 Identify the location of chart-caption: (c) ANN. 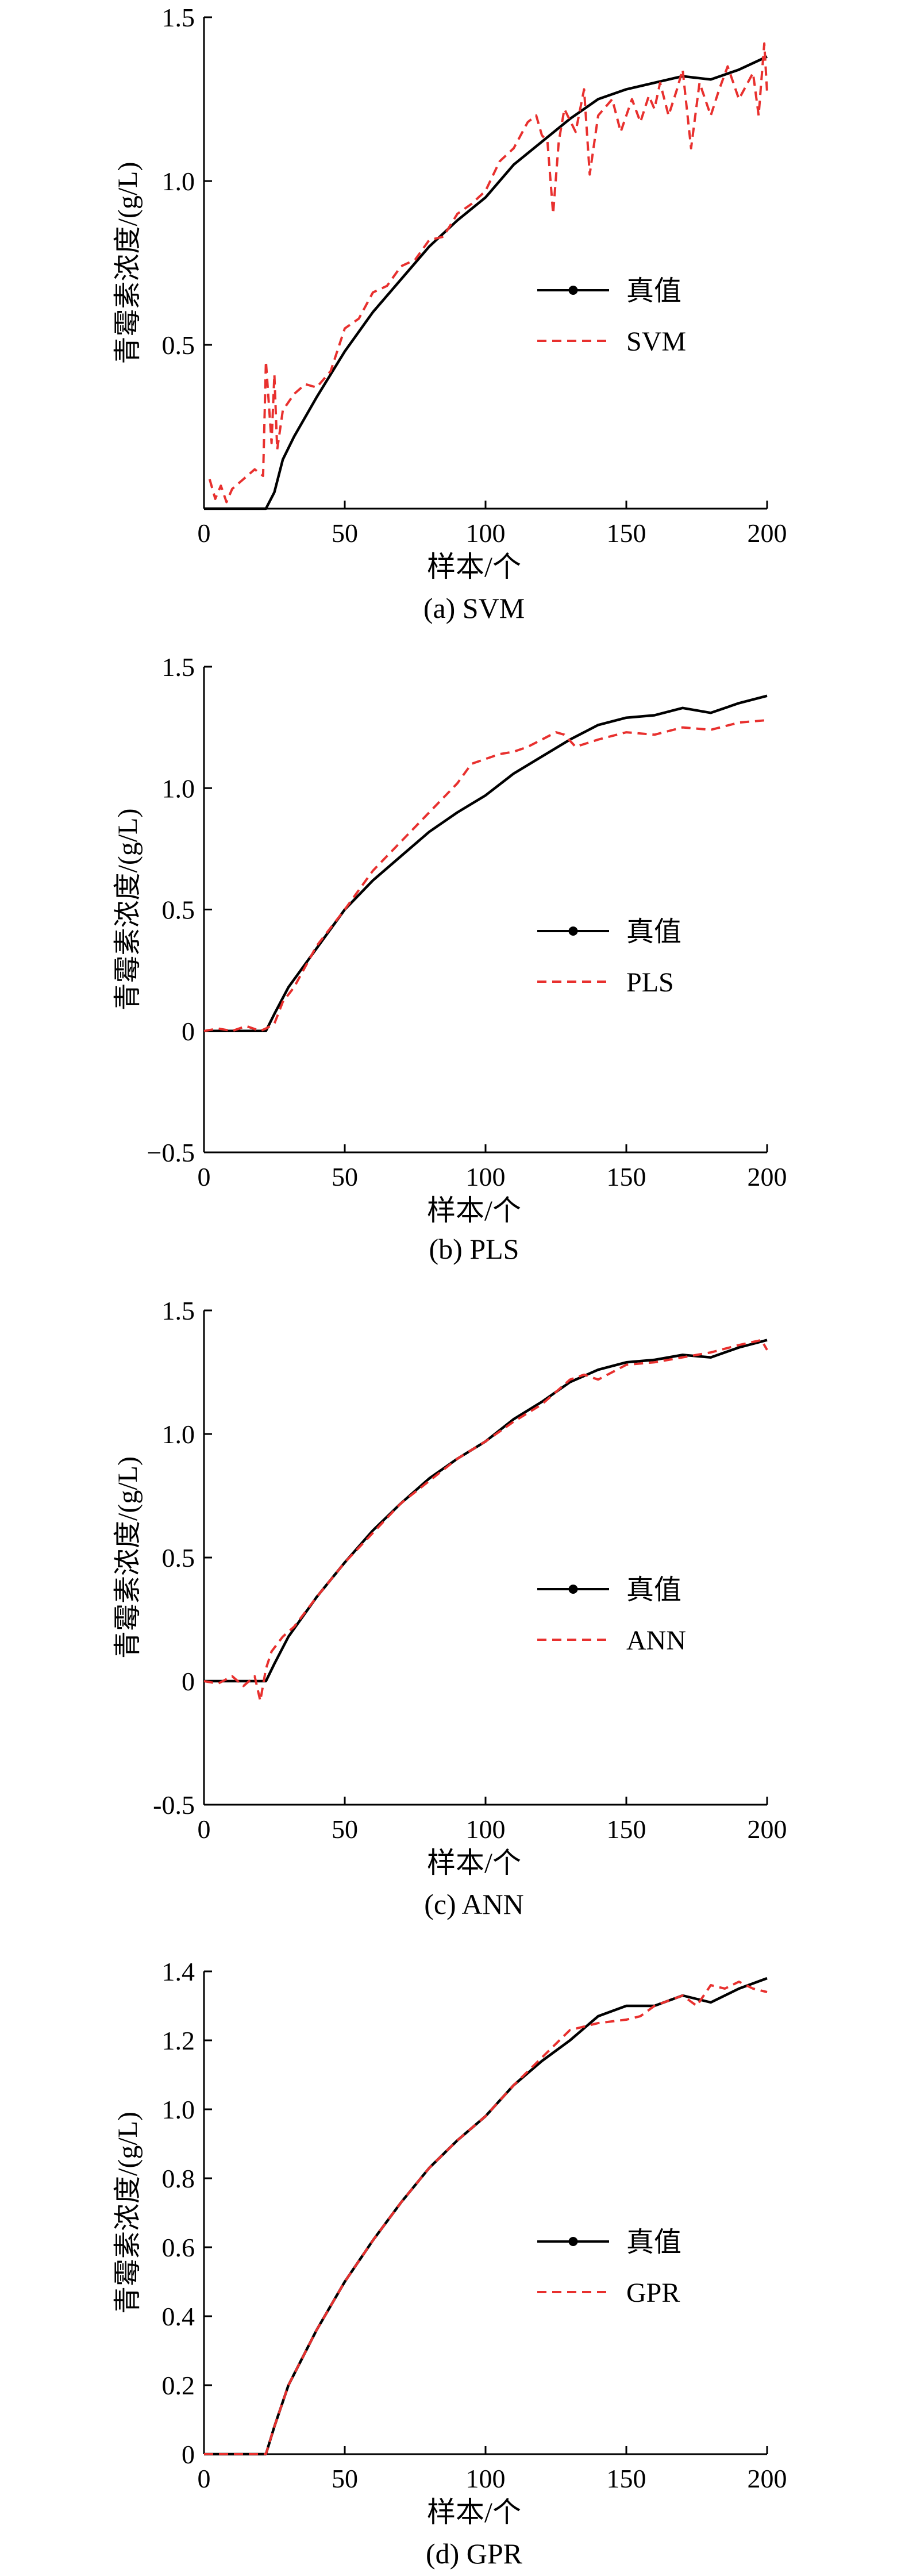
(474, 1904).